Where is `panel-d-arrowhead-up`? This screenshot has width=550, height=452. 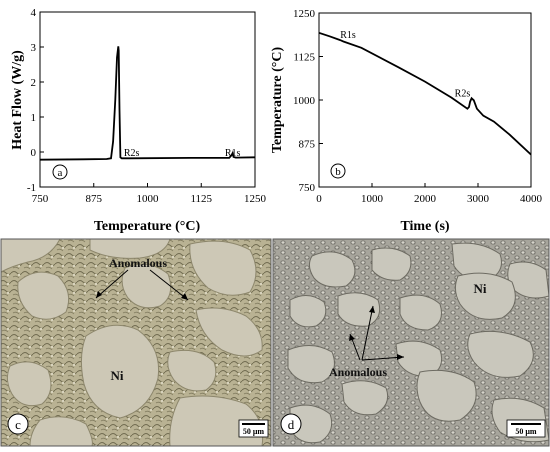 panel-d-arrowhead-up is located at coordinates (372, 309).